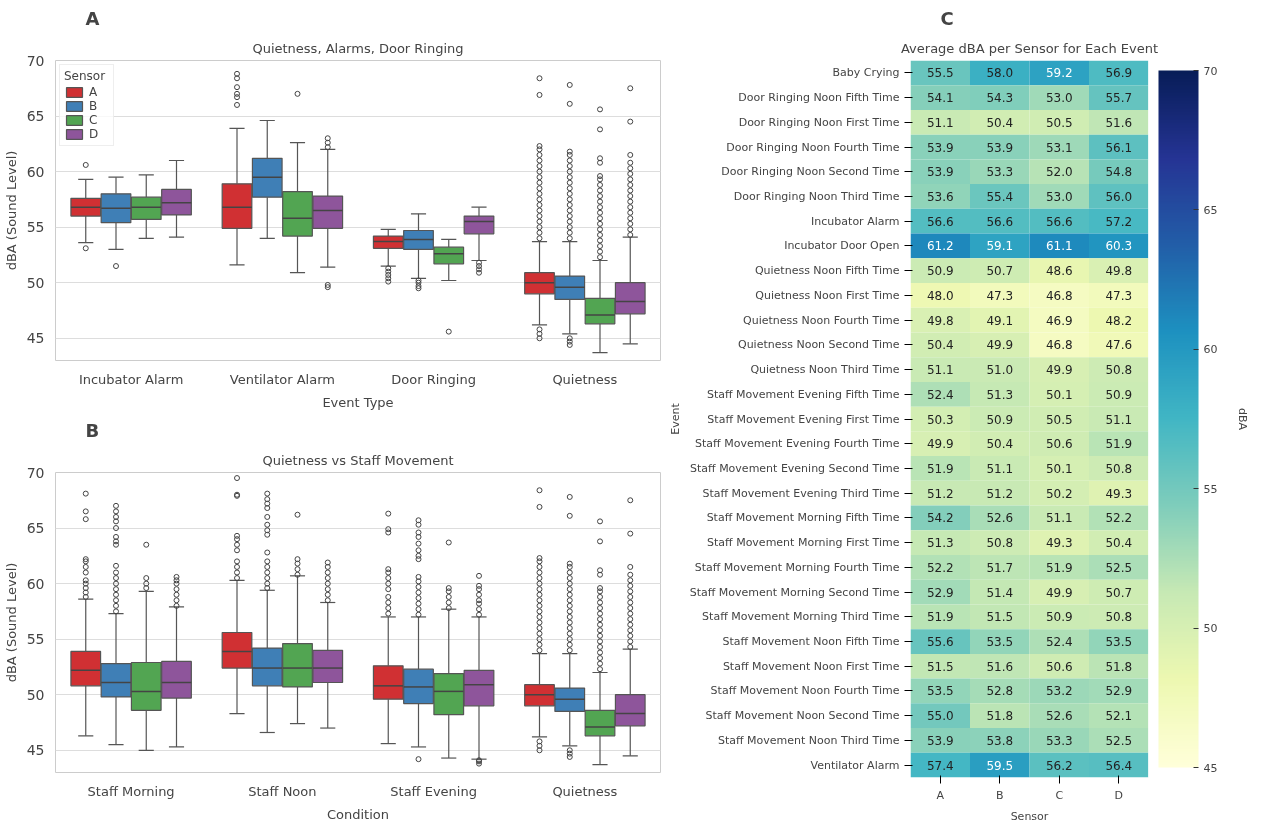  I want to click on data-label: 54.1, so click(940, 98).